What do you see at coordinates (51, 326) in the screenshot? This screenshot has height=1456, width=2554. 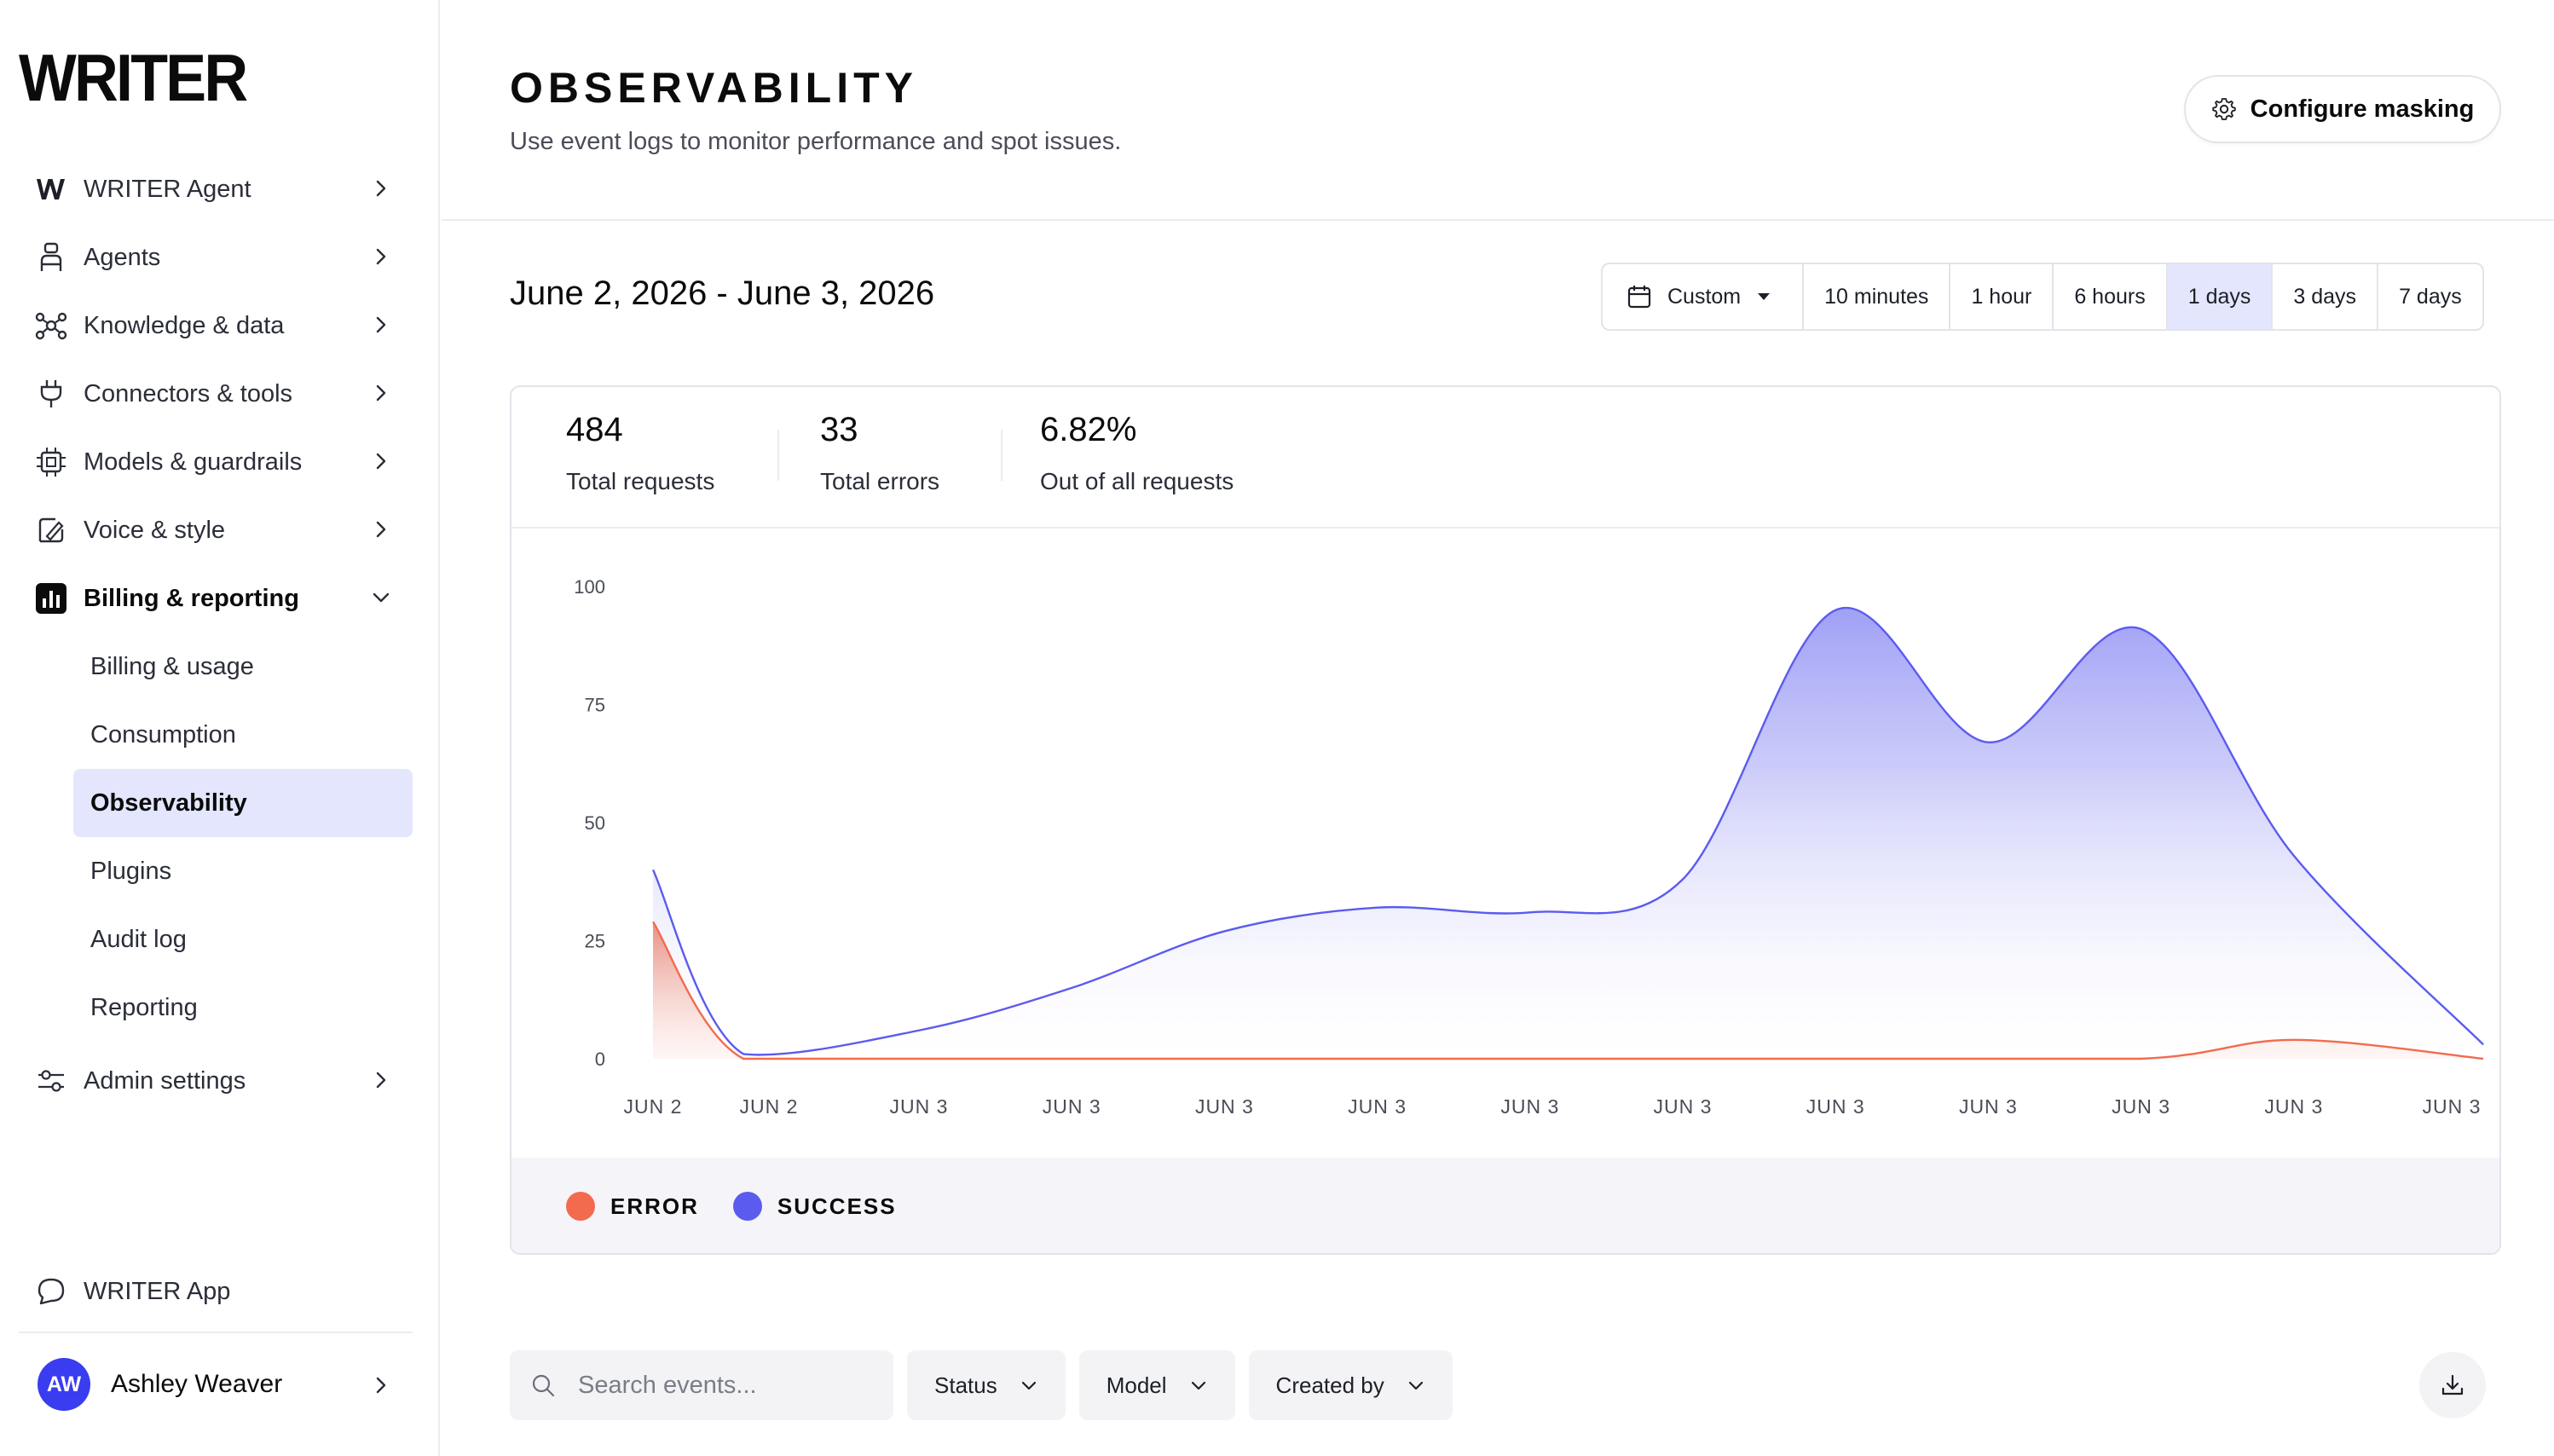 I see `knowledge-graph-icon` at bounding box center [51, 326].